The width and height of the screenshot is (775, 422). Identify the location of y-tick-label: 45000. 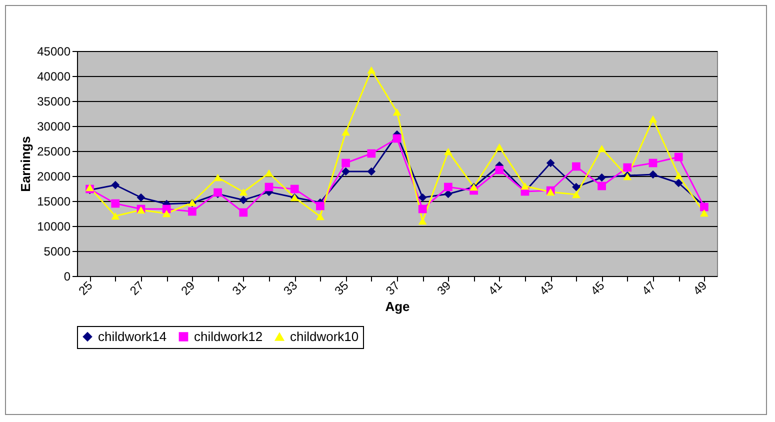
(54, 51).